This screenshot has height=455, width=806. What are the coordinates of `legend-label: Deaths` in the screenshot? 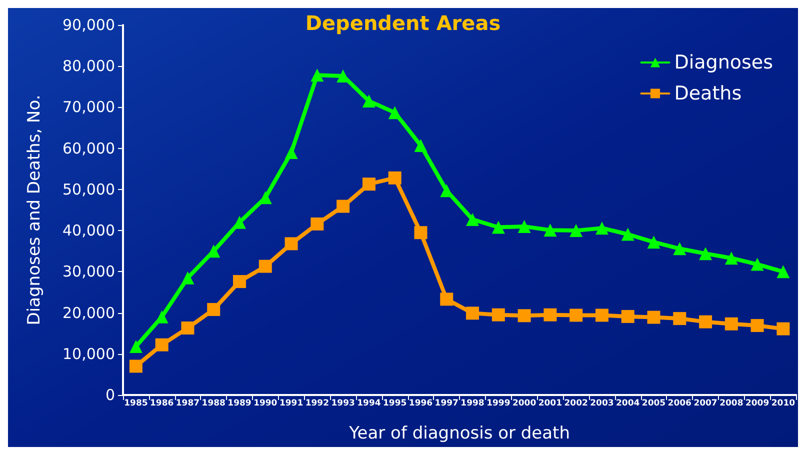 It's located at (708, 93).